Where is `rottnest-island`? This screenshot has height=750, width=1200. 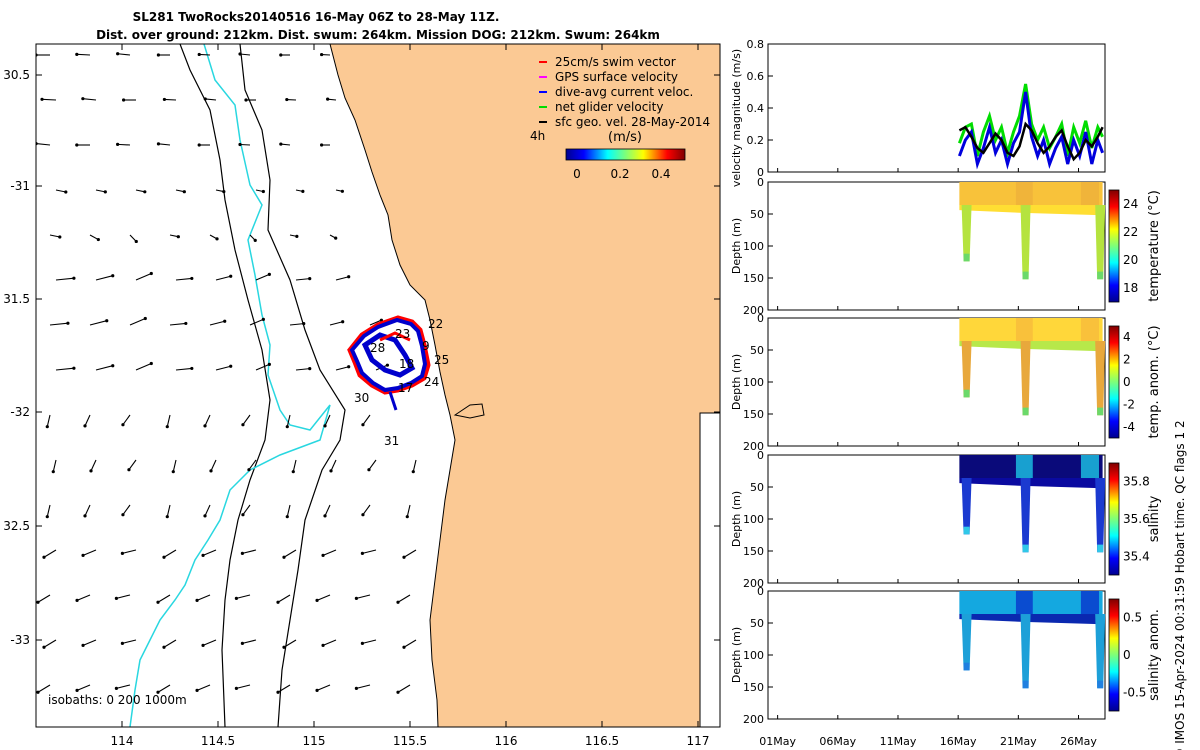 rottnest-island is located at coordinates (469, 411).